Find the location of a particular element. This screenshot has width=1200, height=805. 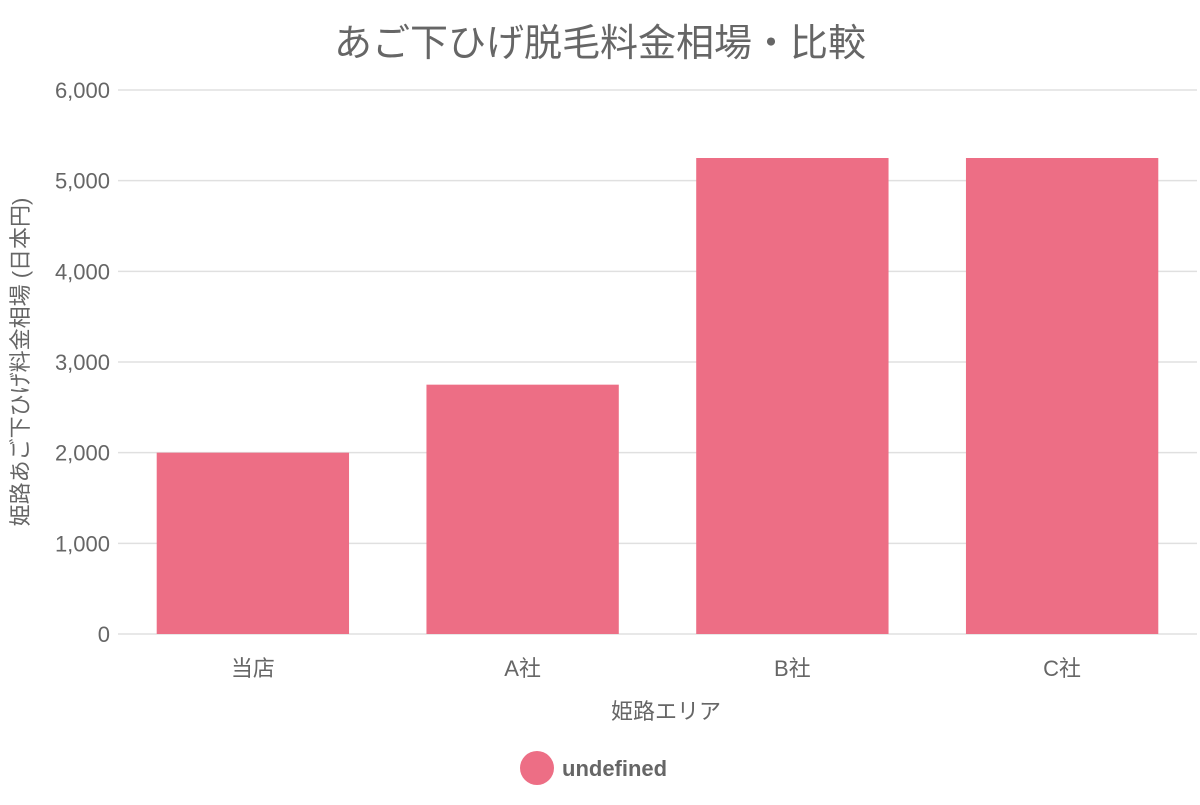

x-tick-label: A社 is located at coordinates (522, 668).